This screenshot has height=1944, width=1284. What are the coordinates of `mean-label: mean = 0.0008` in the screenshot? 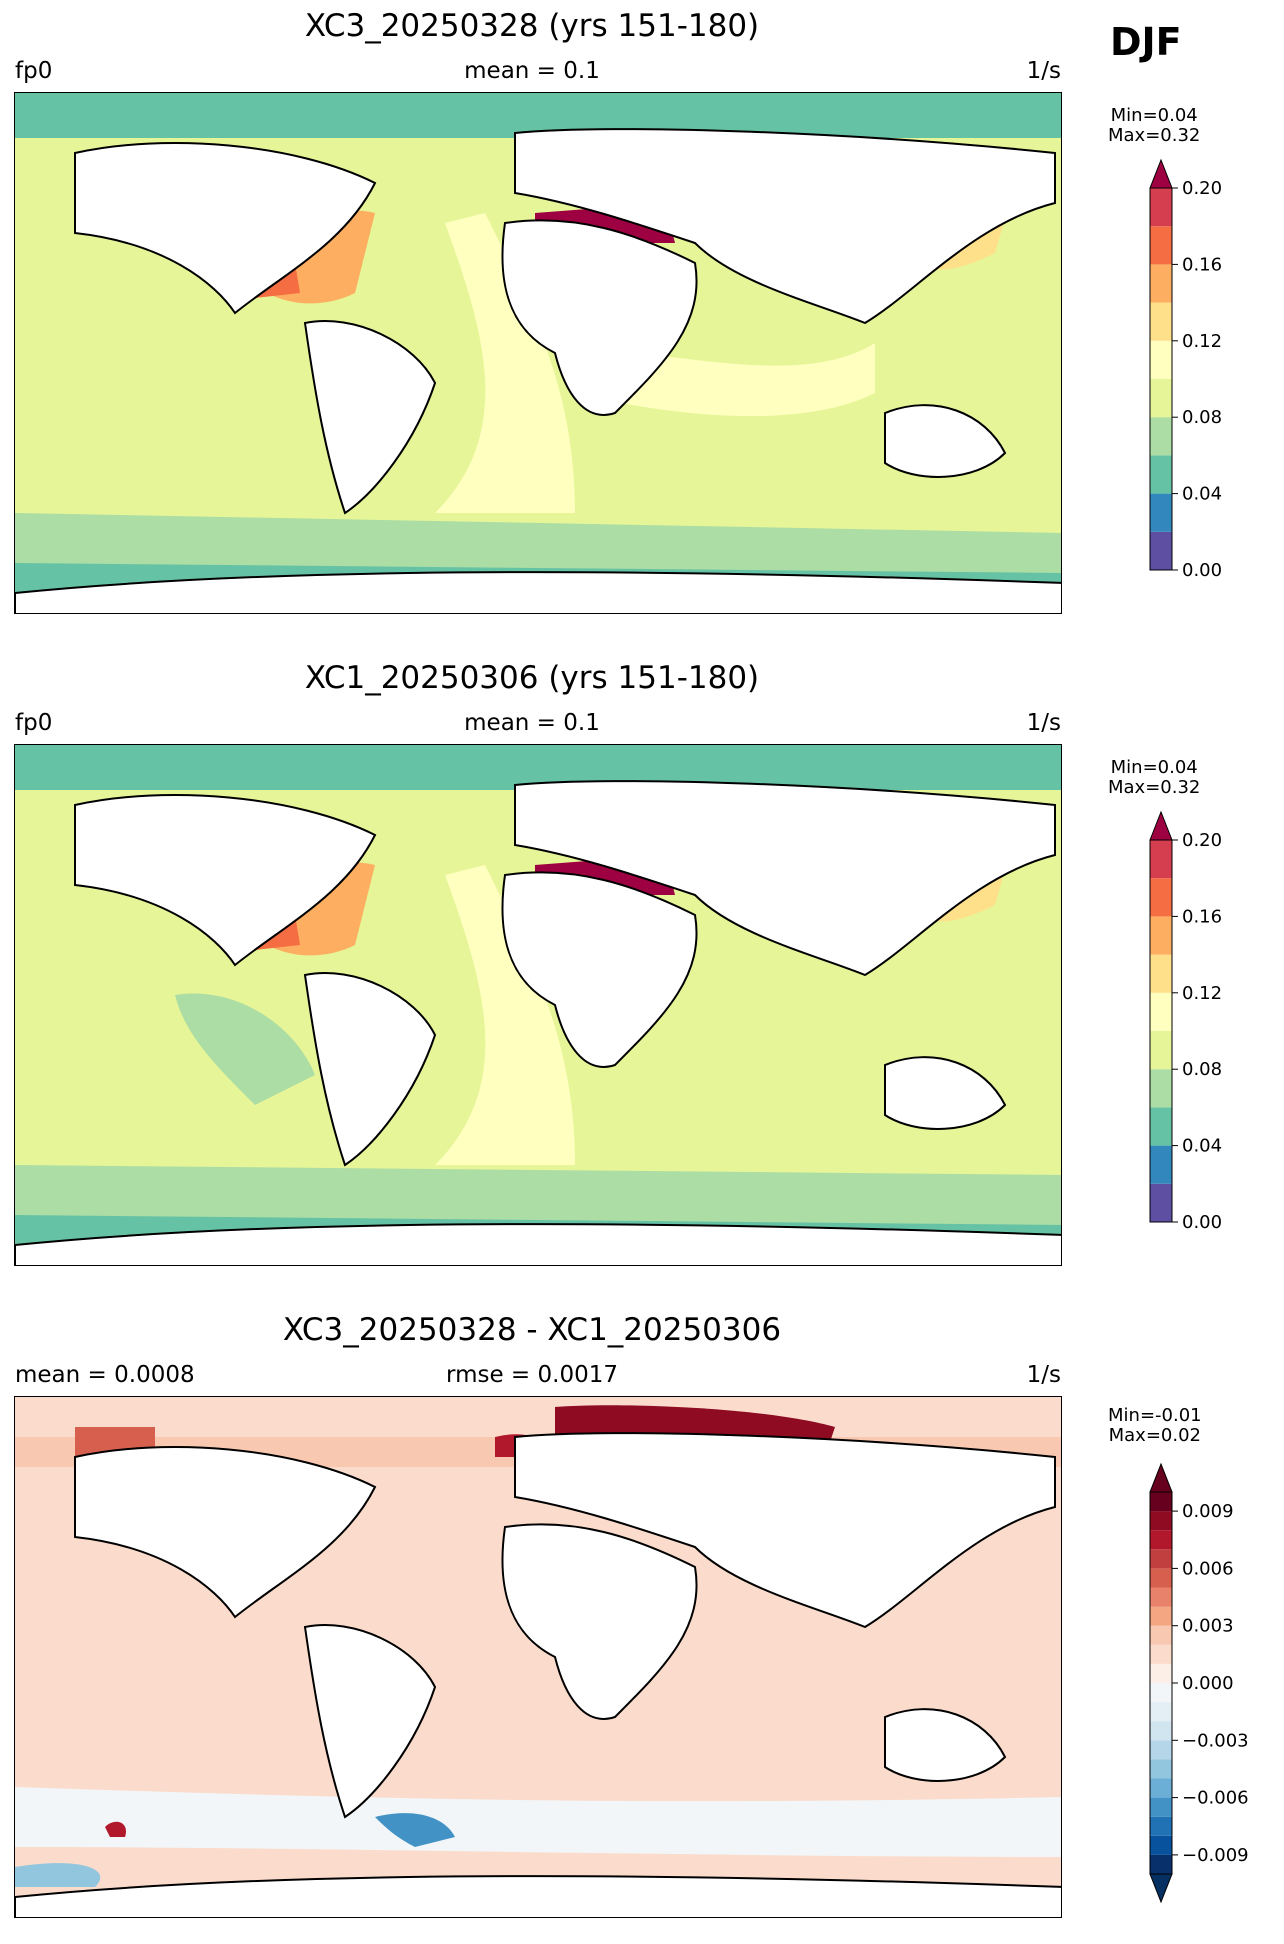 It's located at (105, 1375).